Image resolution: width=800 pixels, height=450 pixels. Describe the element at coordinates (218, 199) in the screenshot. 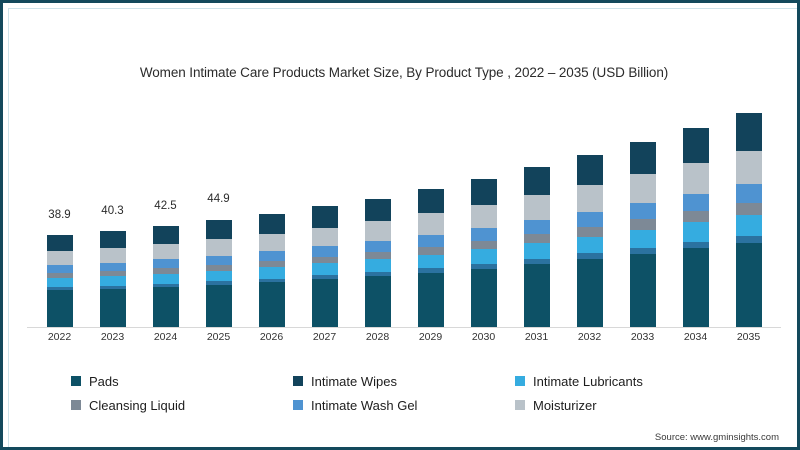

I see `bar-value-label: 44.9` at that location.